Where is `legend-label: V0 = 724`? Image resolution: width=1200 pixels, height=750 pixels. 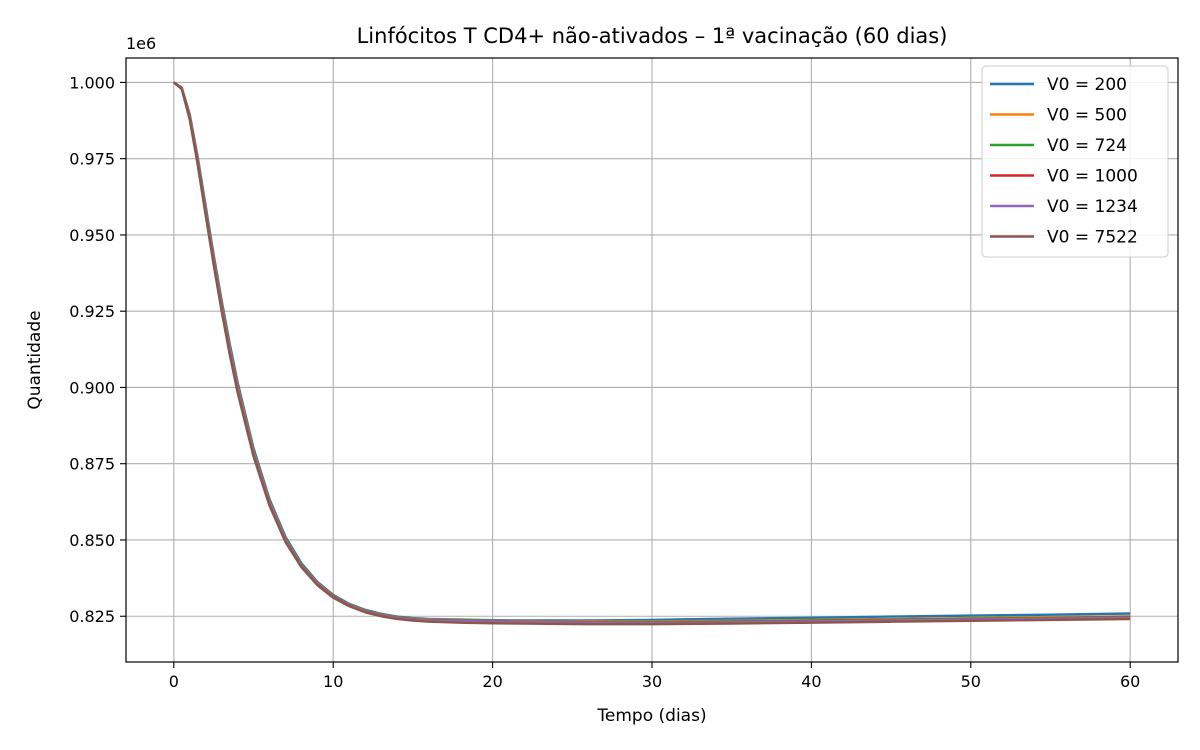 legend-label: V0 = 724 is located at coordinates (1087, 146).